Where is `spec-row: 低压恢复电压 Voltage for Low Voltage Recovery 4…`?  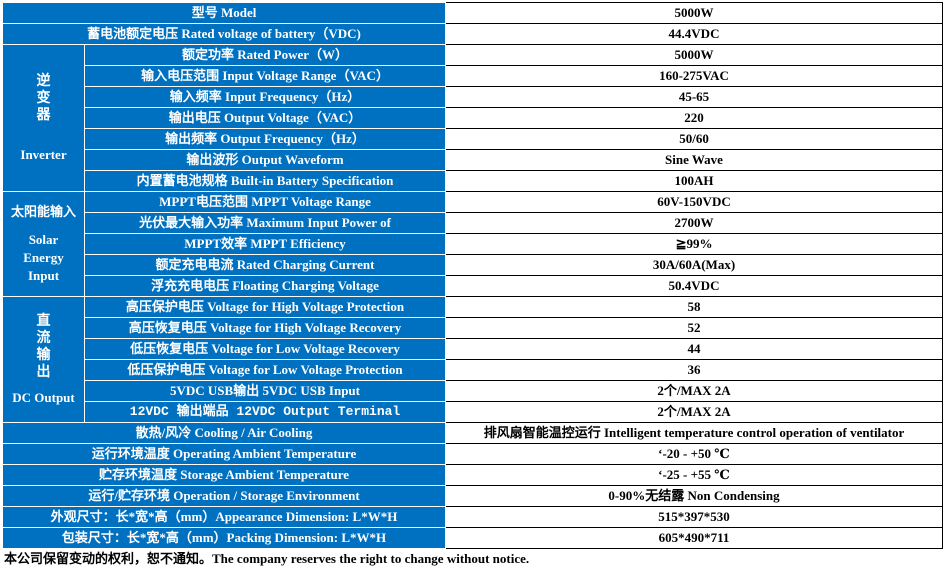 spec-row: 低压恢复电压 Voltage for Low Voltage Recovery 4… is located at coordinates (473, 349).